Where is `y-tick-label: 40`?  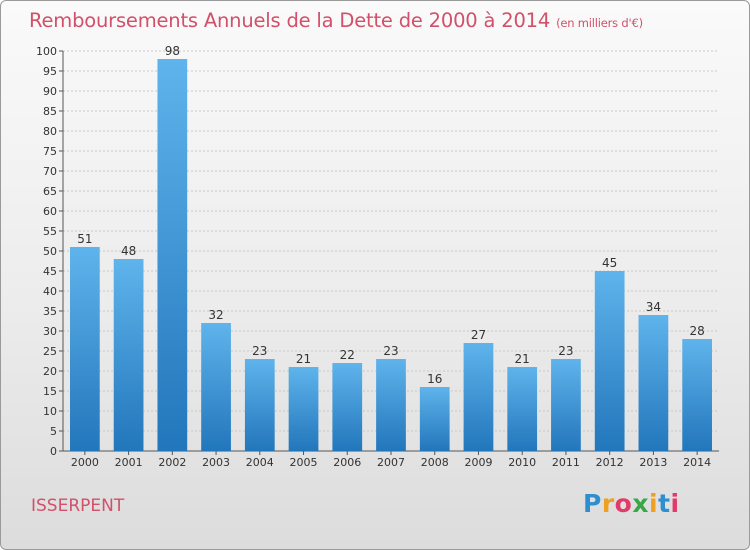 y-tick-label: 40 is located at coordinates (50, 291).